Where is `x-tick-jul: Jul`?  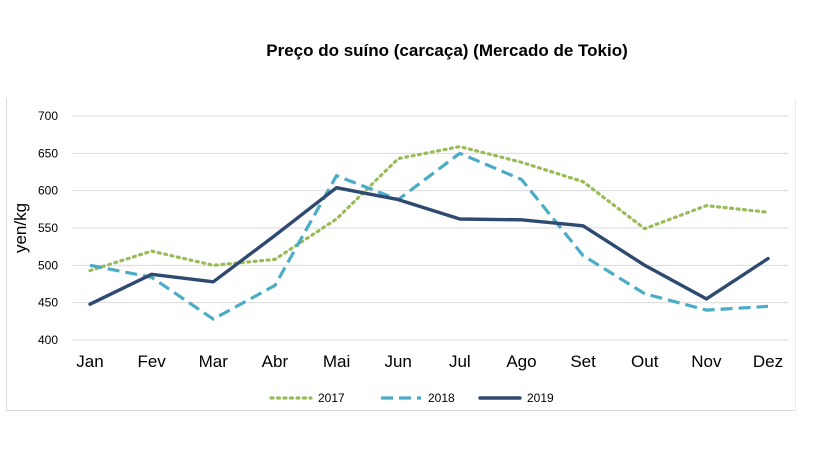
x-tick-jul: Jul is located at coordinates (460, 361).